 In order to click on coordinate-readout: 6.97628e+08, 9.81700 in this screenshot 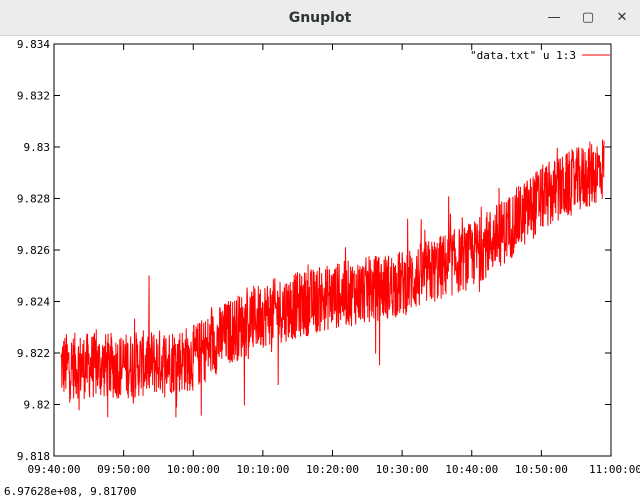, I will do `click(70, 491)`.